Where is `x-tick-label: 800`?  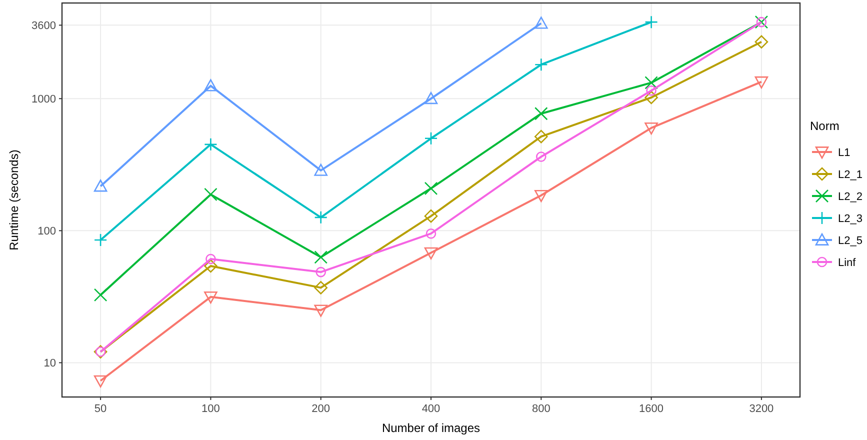
x-tick-label: 800 is located at coordinates (541, 409).